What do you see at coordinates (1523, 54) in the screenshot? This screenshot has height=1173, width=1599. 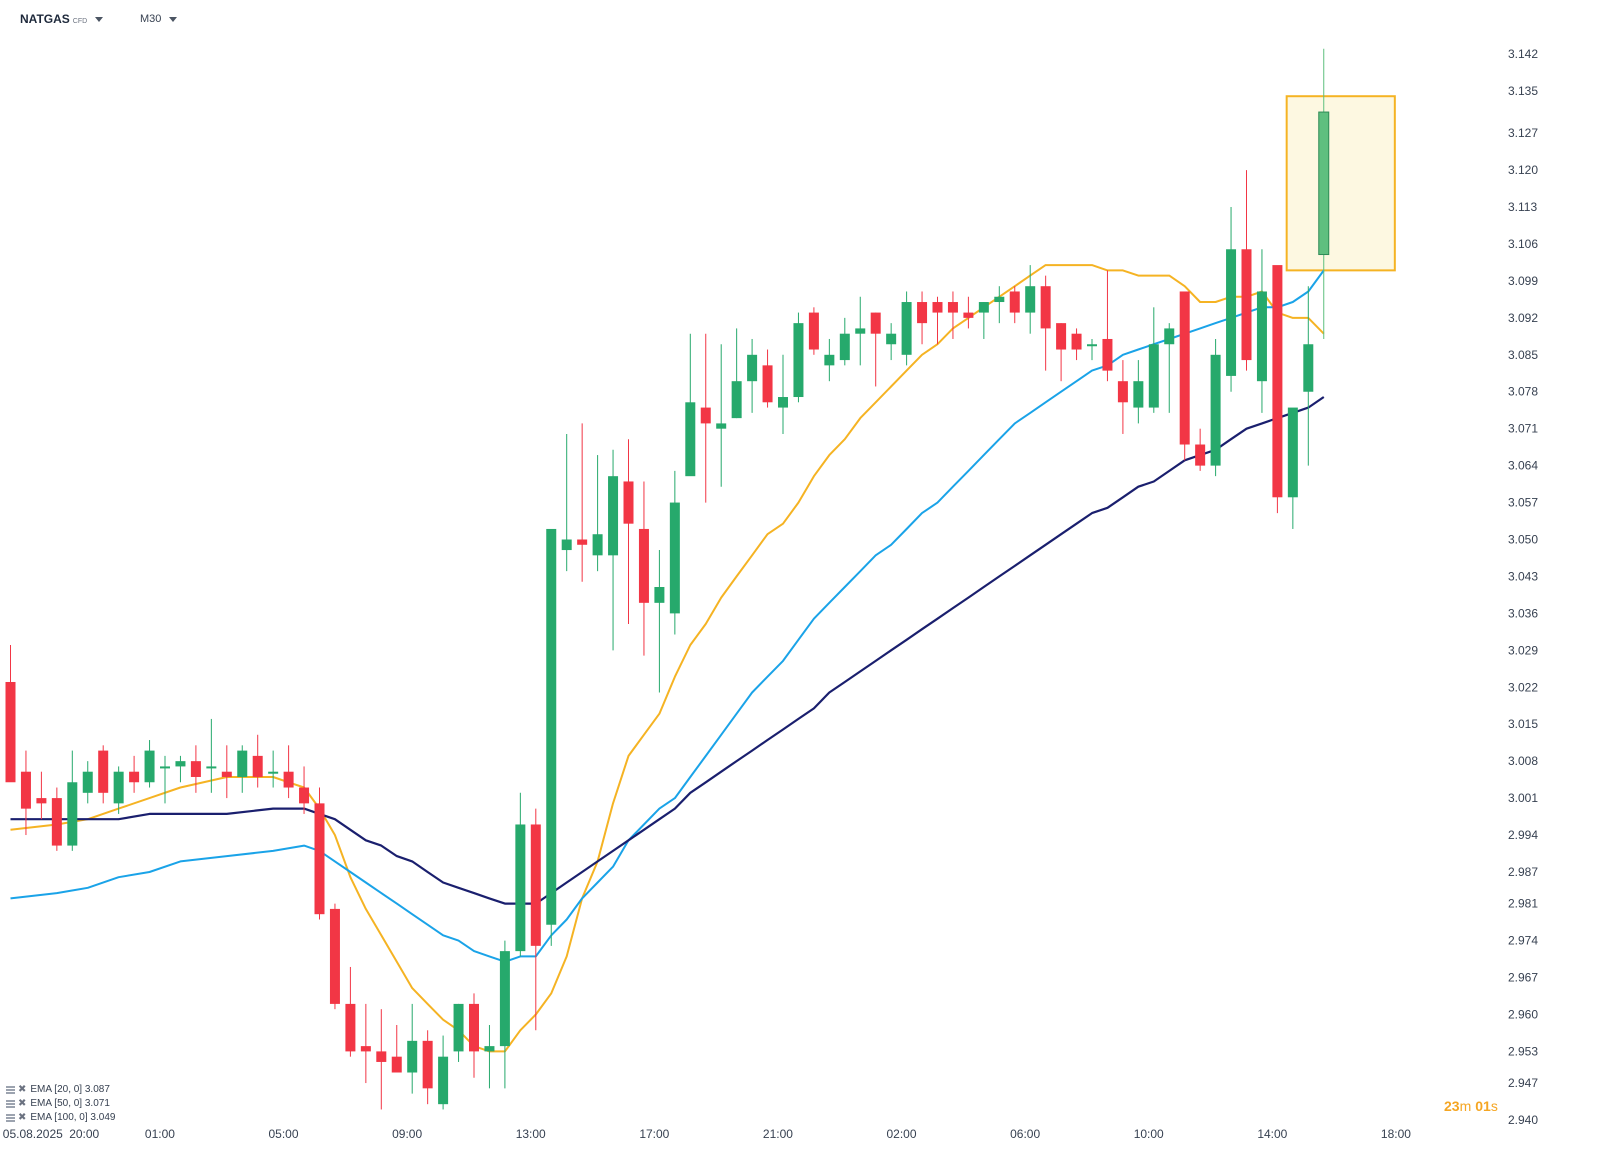 I see `price-tick-label: 3.142` at bounding box center [1523, 54].